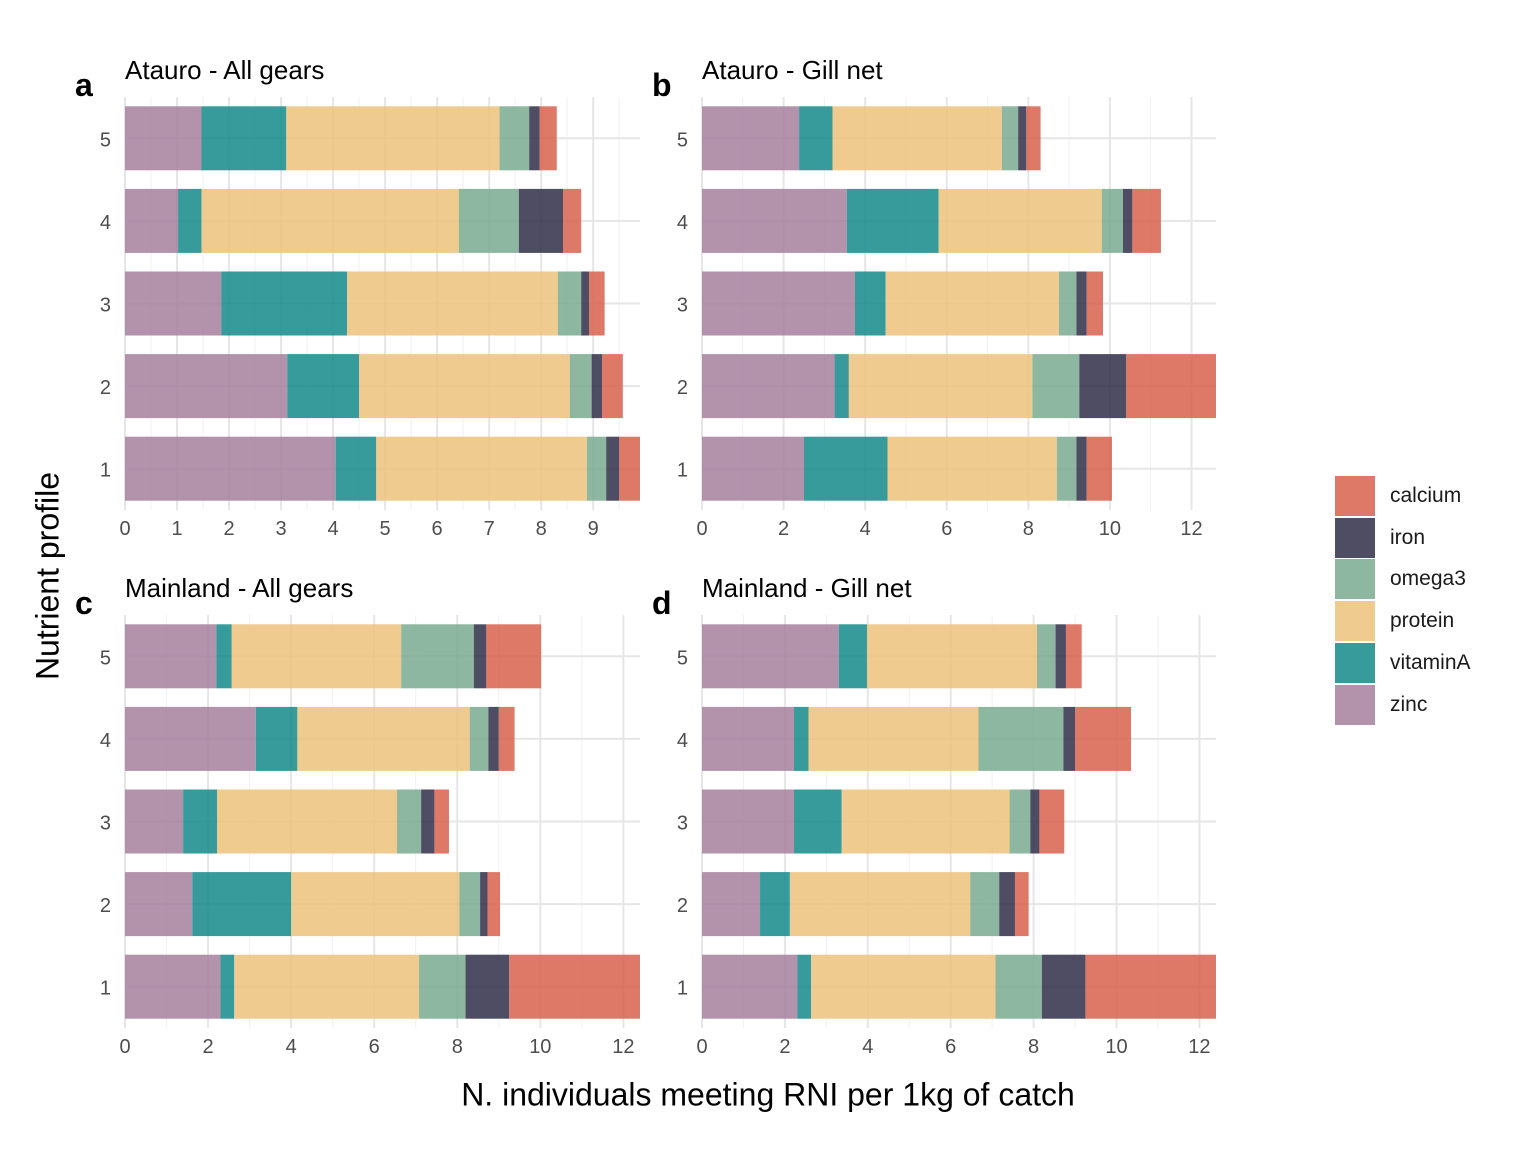 The width and height of the screenshot is (1536, 1157). I want to click on panel-title: Atauro - Gill net, so click(792, 70).